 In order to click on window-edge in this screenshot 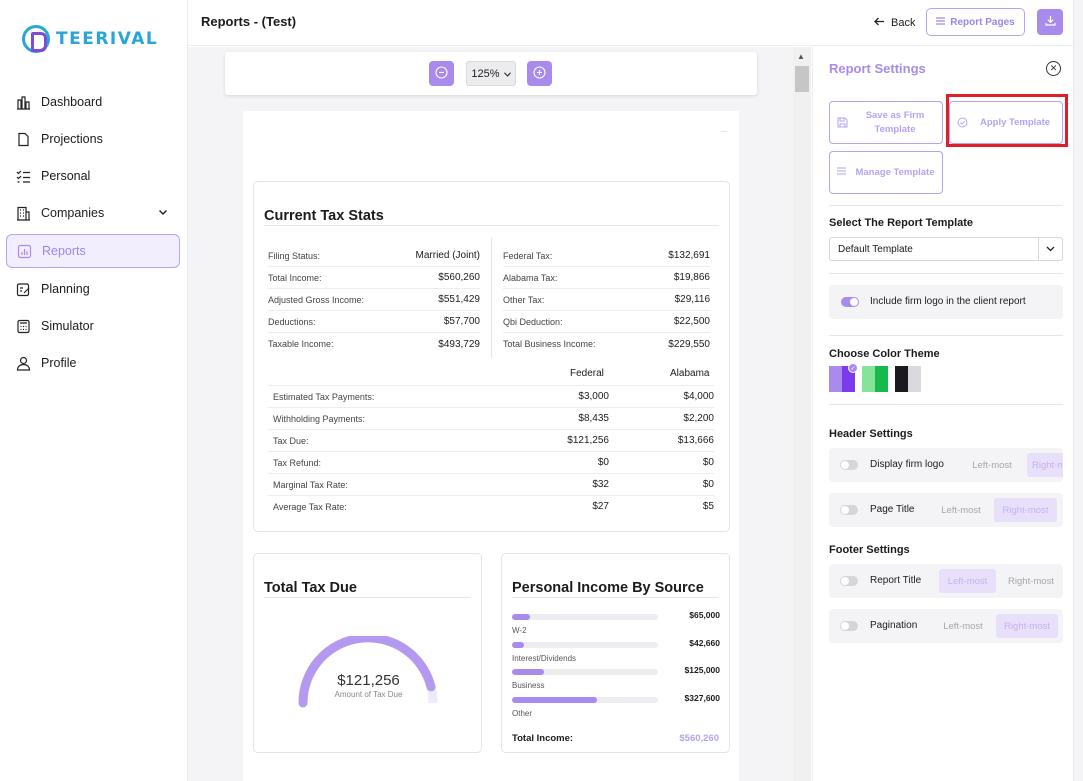, I will do `click(1078, 390)`.